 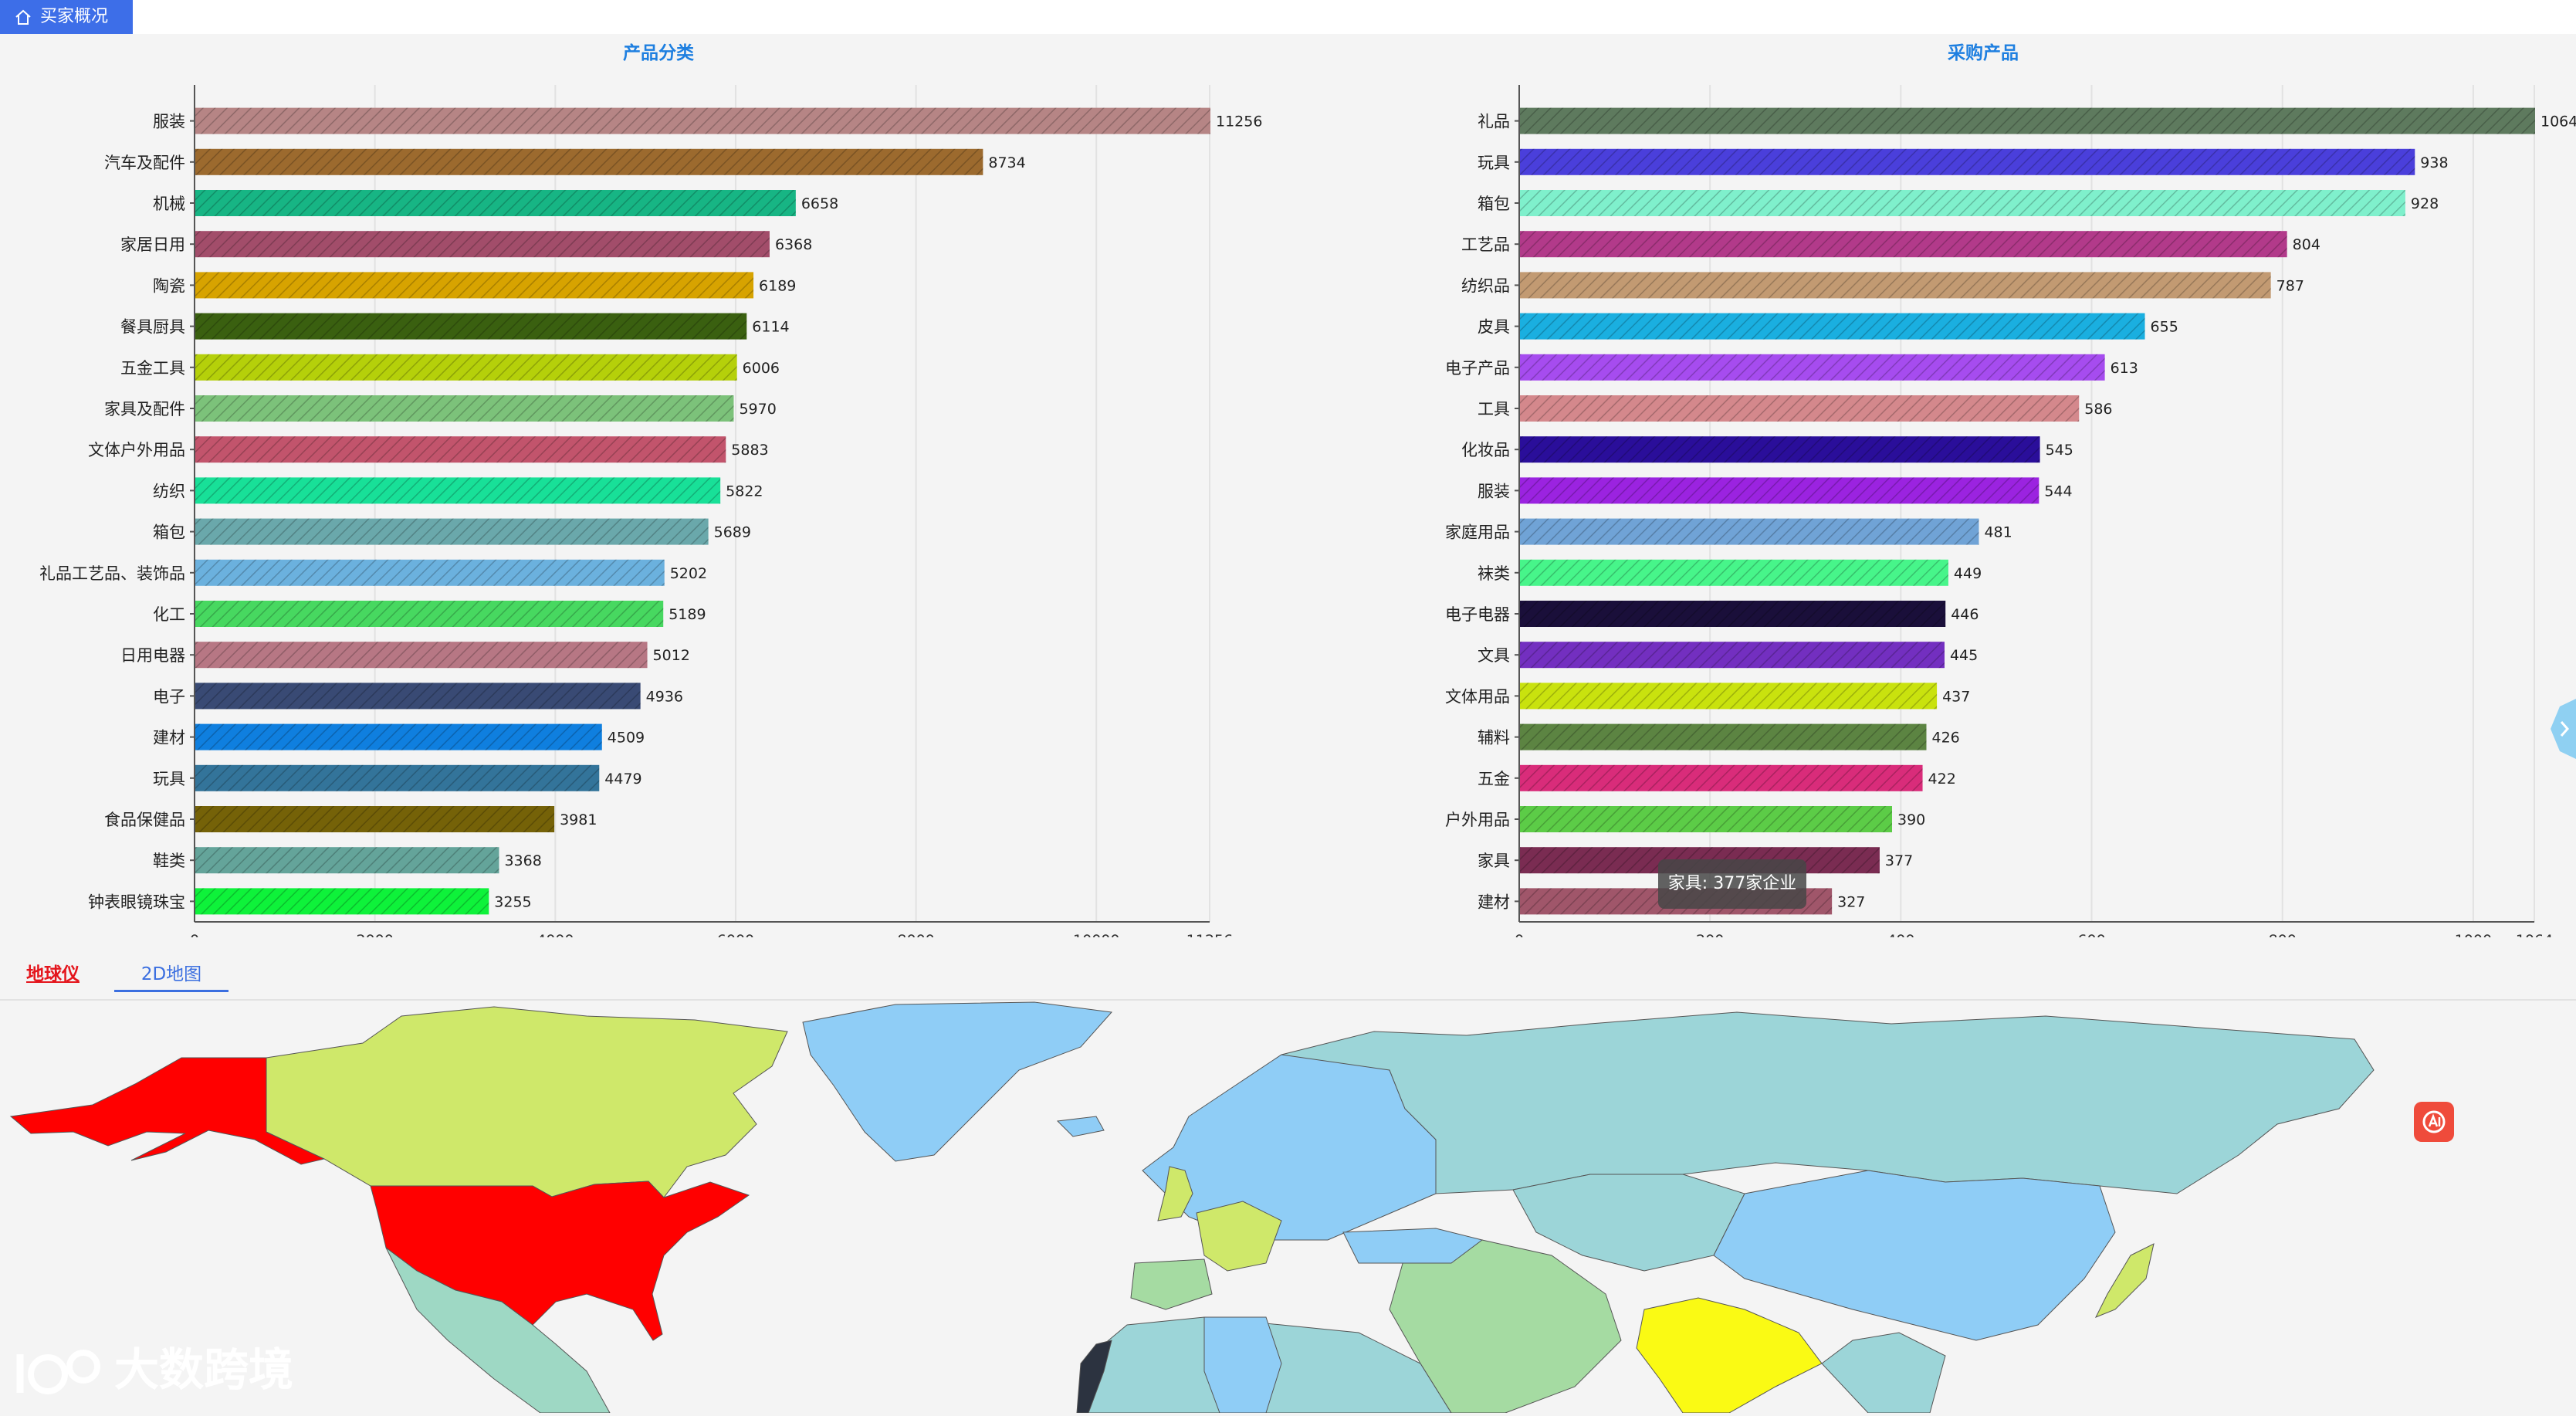 I want to click on value-label: 5189, so click(x=687, y=615).